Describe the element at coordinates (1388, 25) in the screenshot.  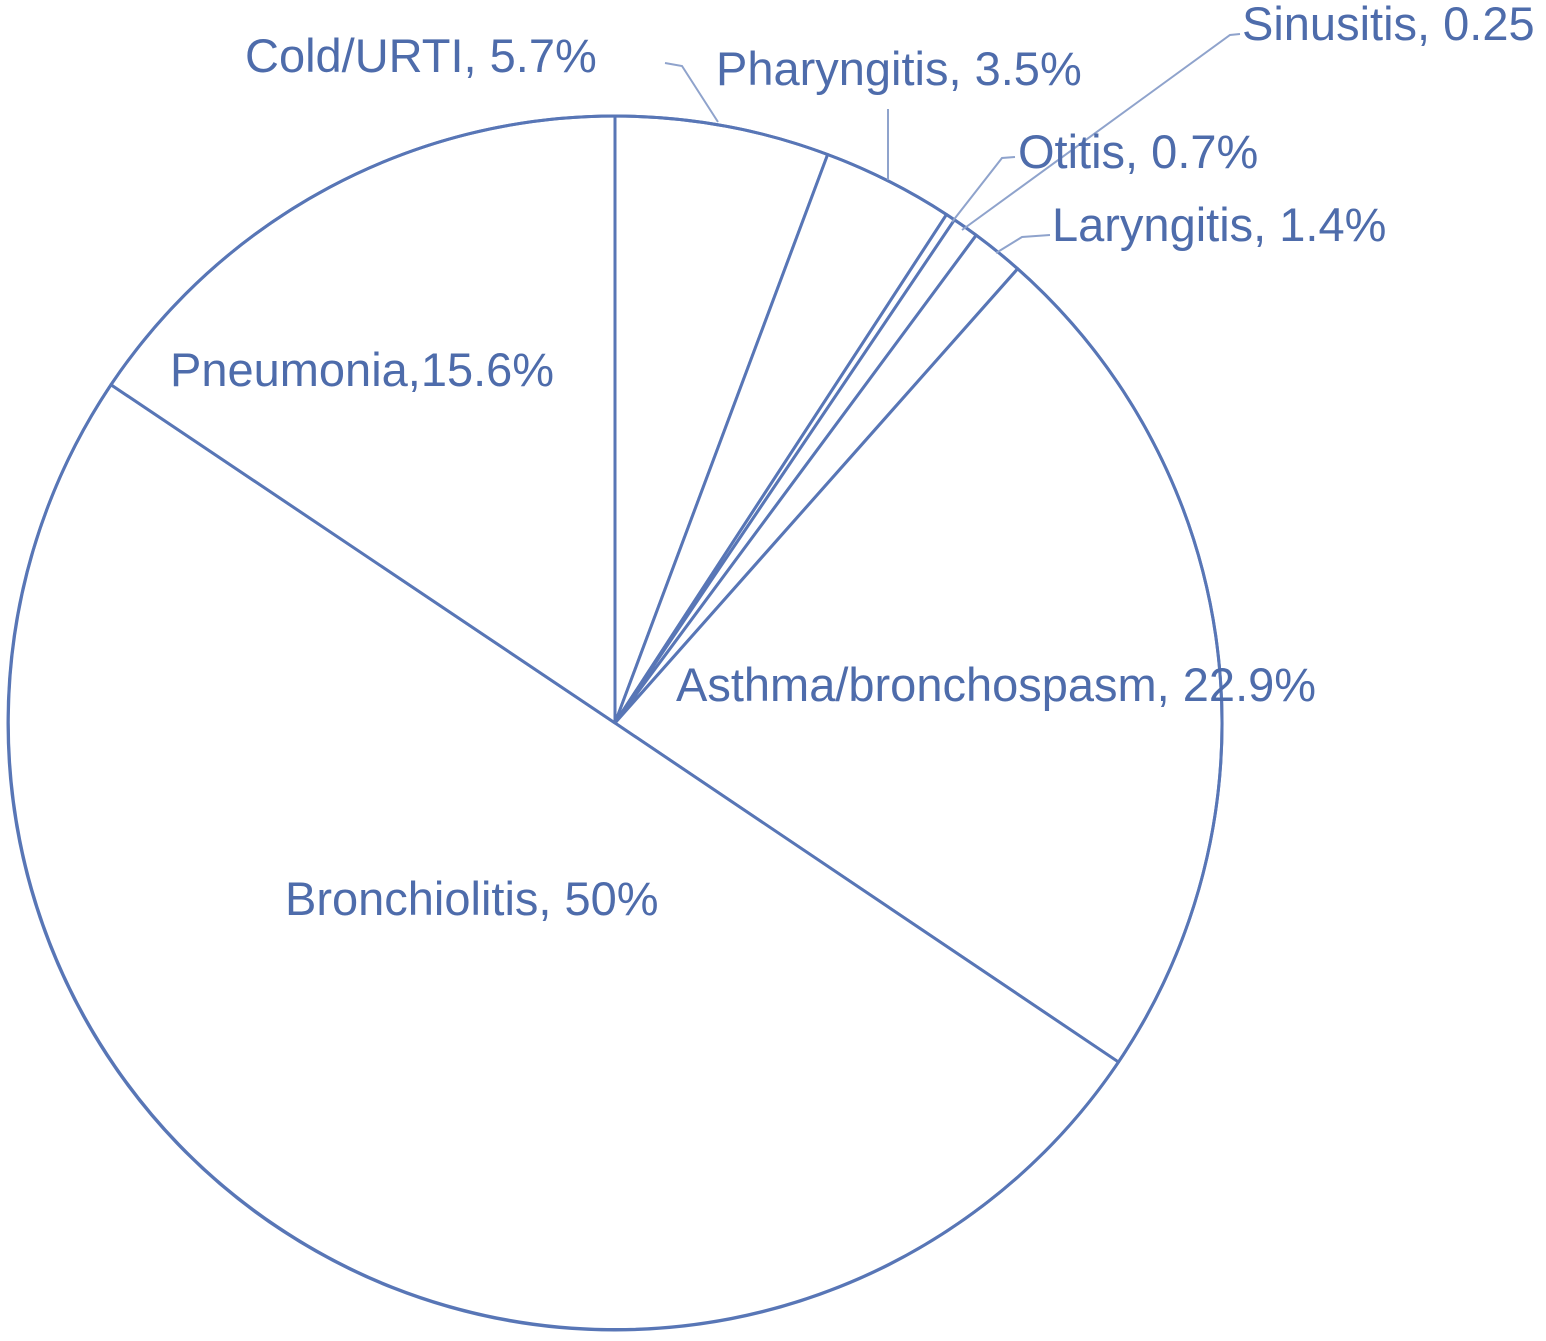
I see `slice-label-sinusitis: Sinusitis, 0.25` at that location.